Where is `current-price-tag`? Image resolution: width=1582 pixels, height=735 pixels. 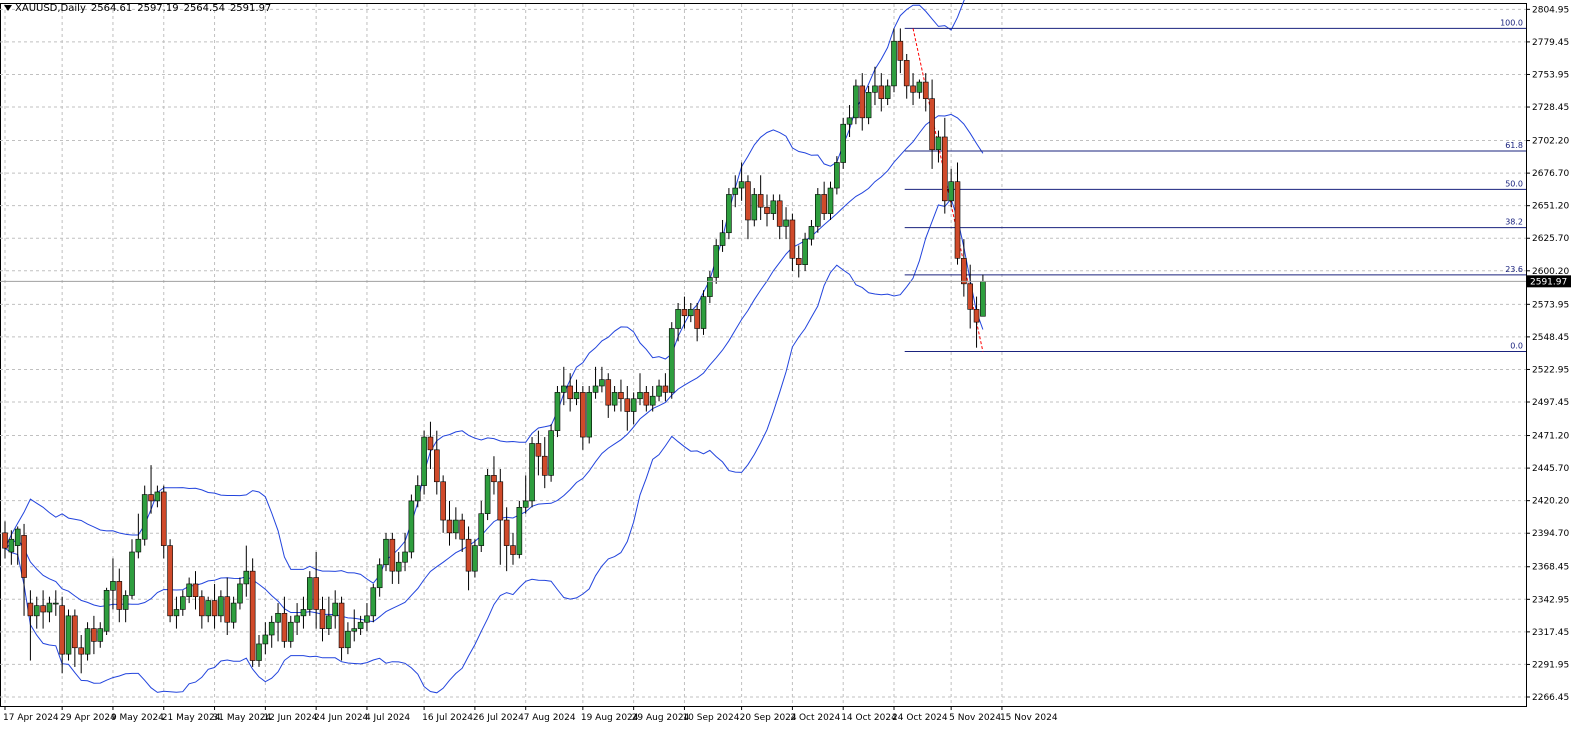
current-price-tag is located at coordinates (1549, 281).